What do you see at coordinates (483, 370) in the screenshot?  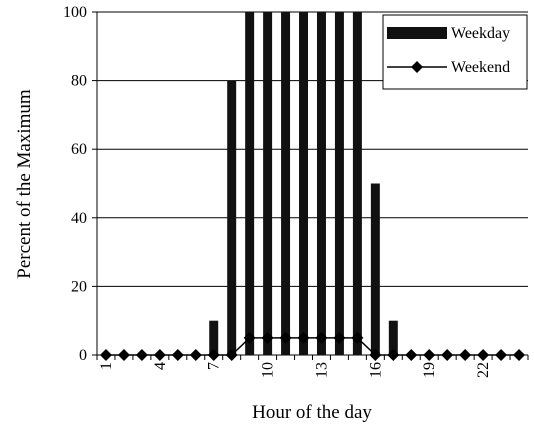 I see `x-tick-label: 22` at bounding box center [483, 370].